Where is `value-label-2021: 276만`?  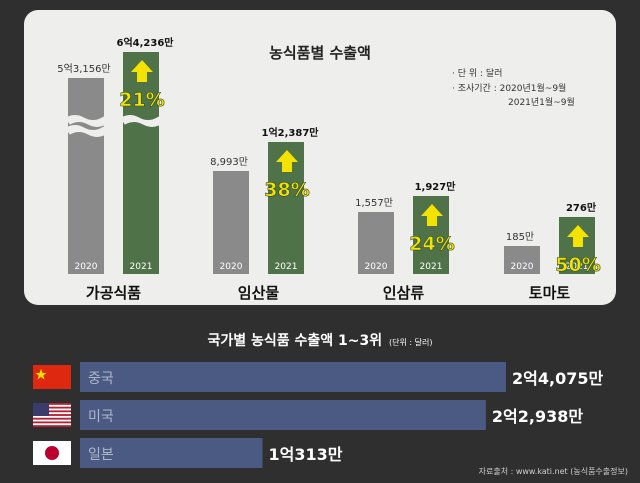 value-label-2021: 276만 is located at coordinates (581, 207).